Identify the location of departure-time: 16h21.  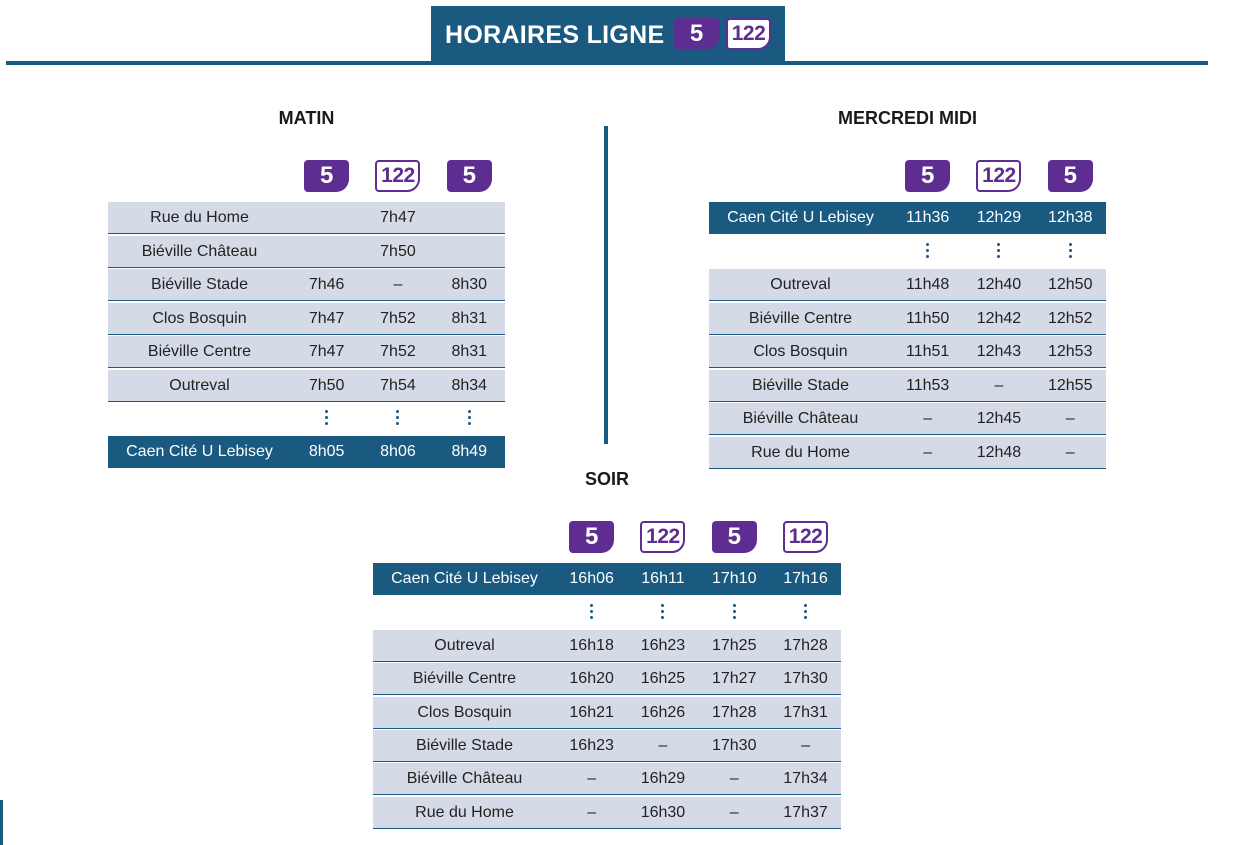
(591, 712).